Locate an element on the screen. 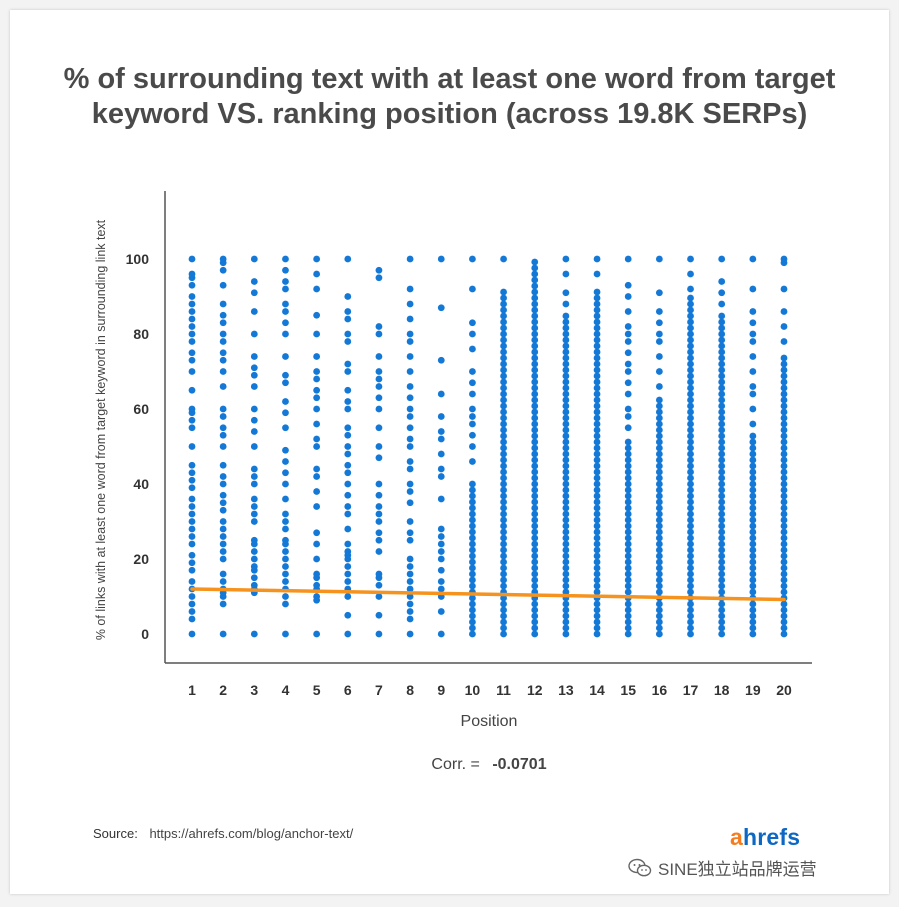 The image size is (899, 907). source-link: https://ahrefs.com/blog/anchor-text/ is located at coordinates (251, 833).